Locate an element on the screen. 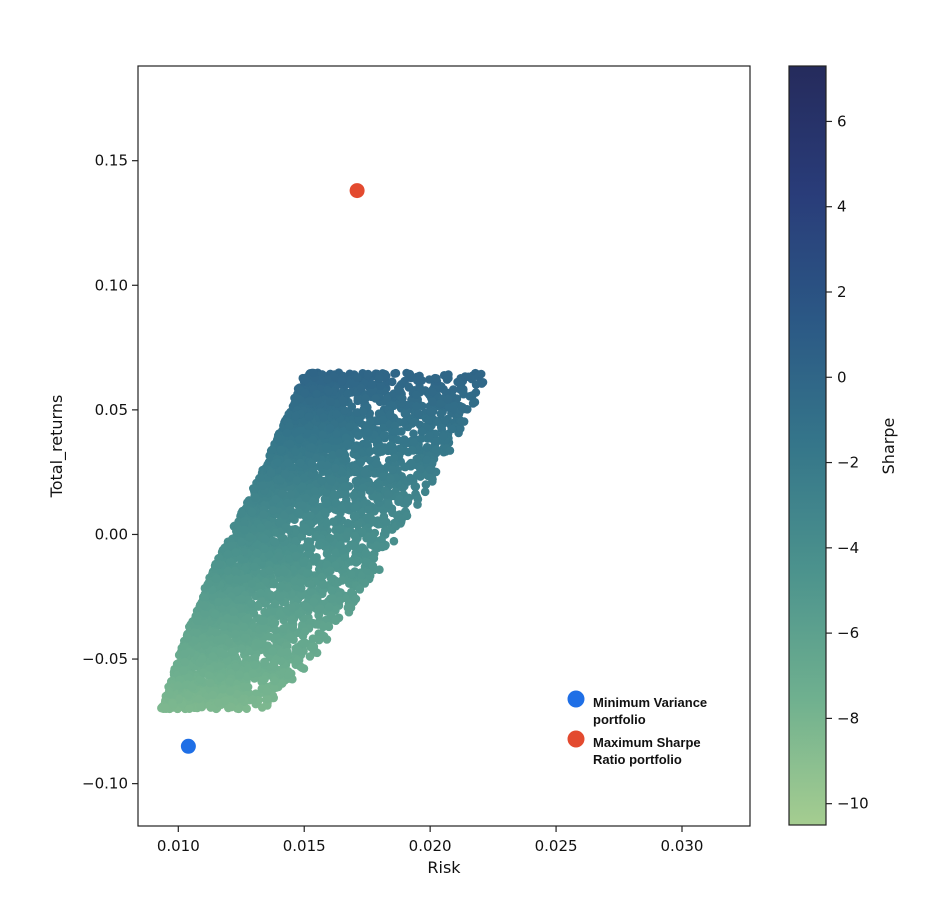  colorbar-tick-label: 6 is located at coordinates (842, 121).